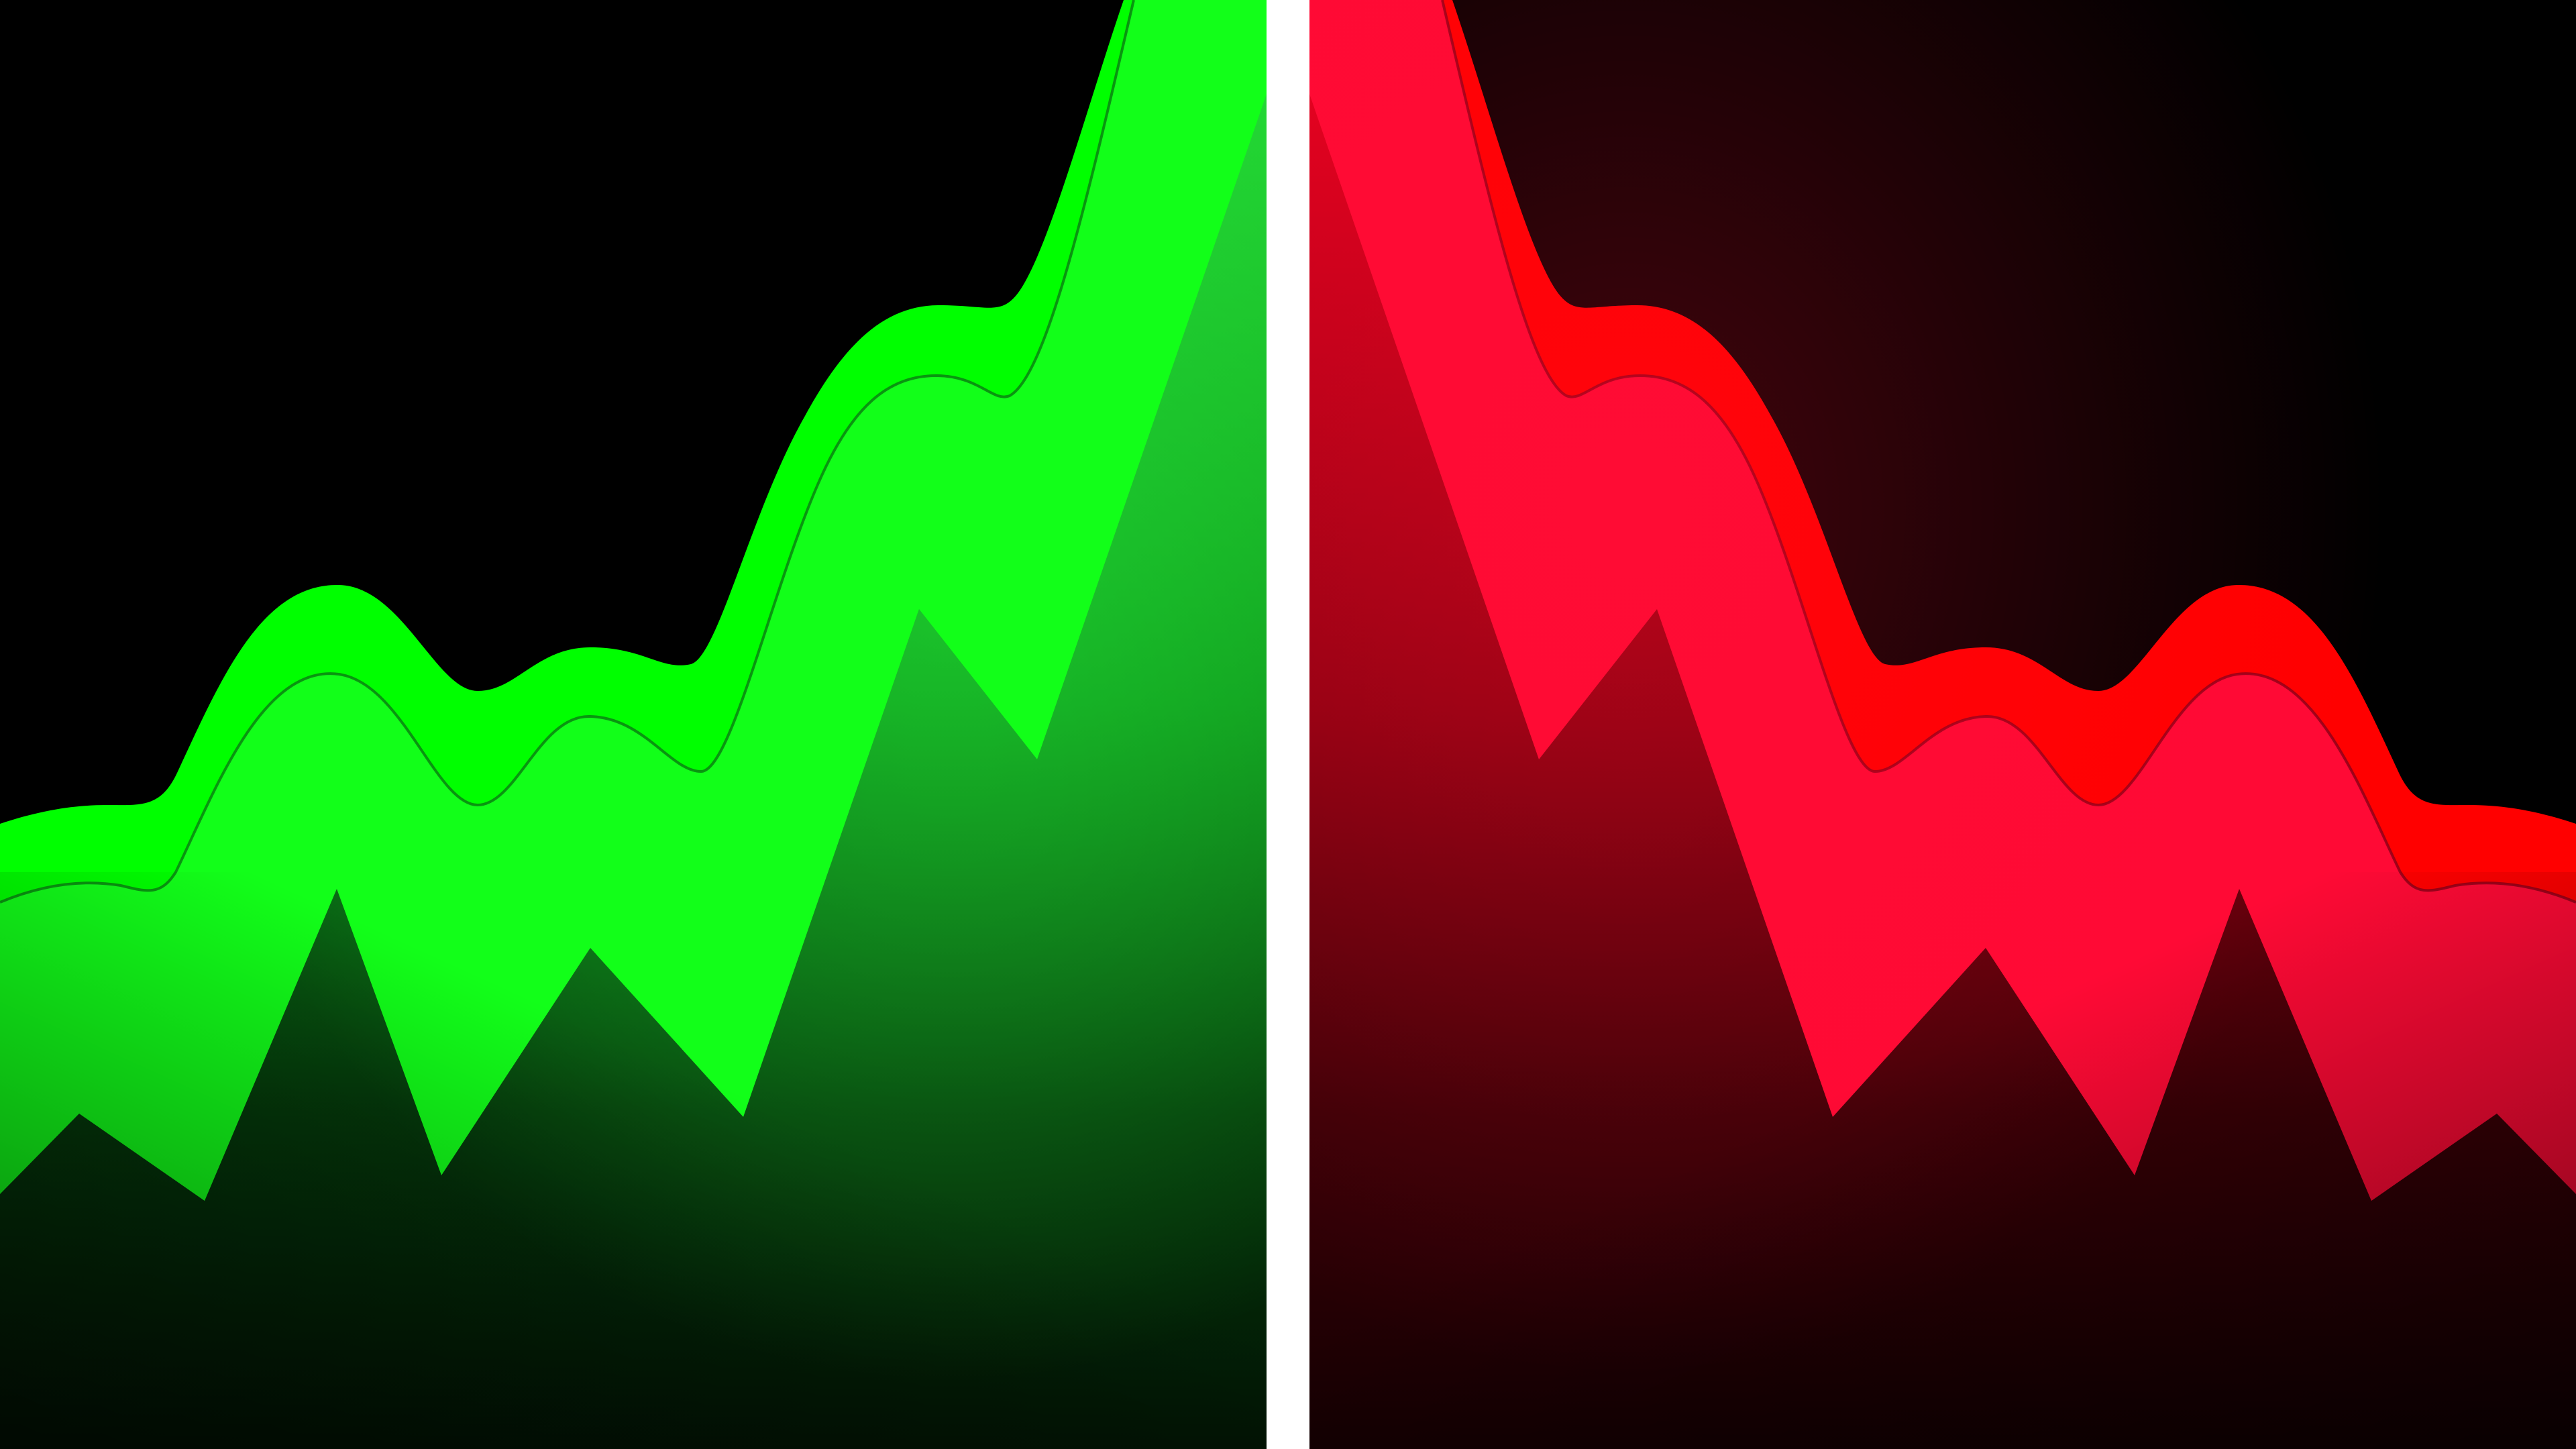  Describe the element at coordinates (1288, 724) in the screenshot. I see `center-divider` at that location.